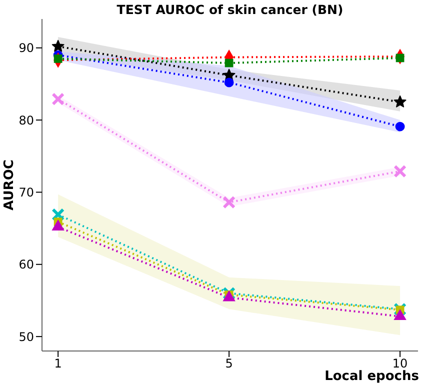 This screenshot has width=423, height=390. Describe the element at coordinates (26, 192) in the screenshot. I see `y-tick-label: 70` at that location.